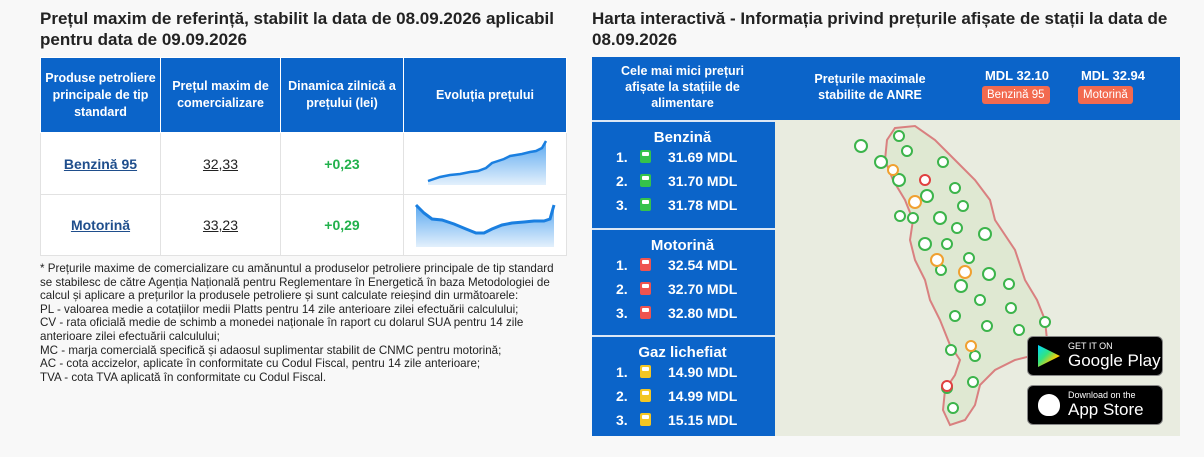 The width and height of the screenshot is (1204, 457). I want to click on group-price: 31.69 MDL, so click(703, 157).